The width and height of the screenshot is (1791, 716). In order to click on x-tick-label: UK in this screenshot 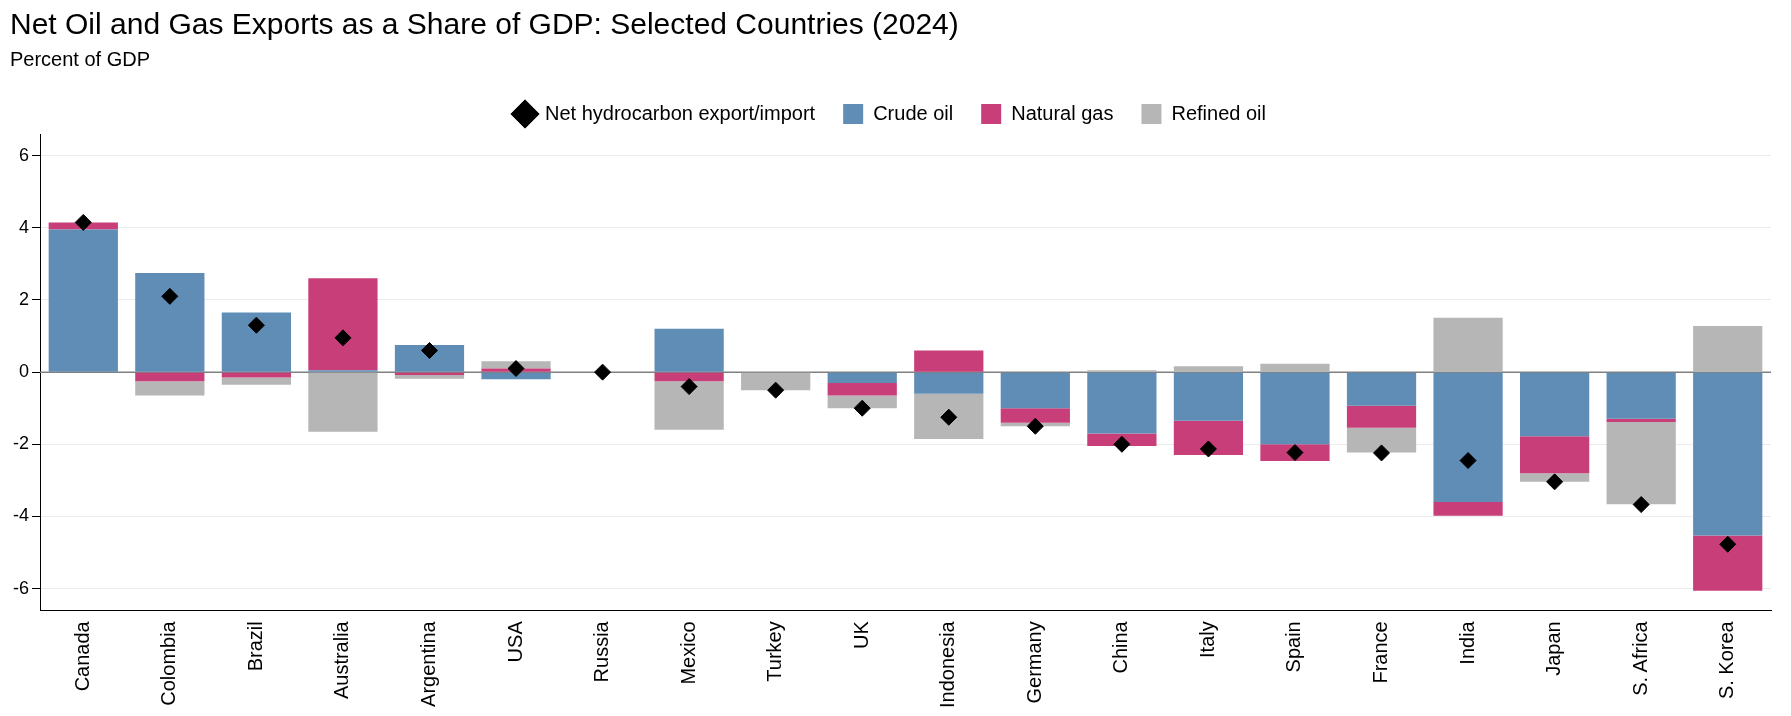, I will do `click(860, 635)`.